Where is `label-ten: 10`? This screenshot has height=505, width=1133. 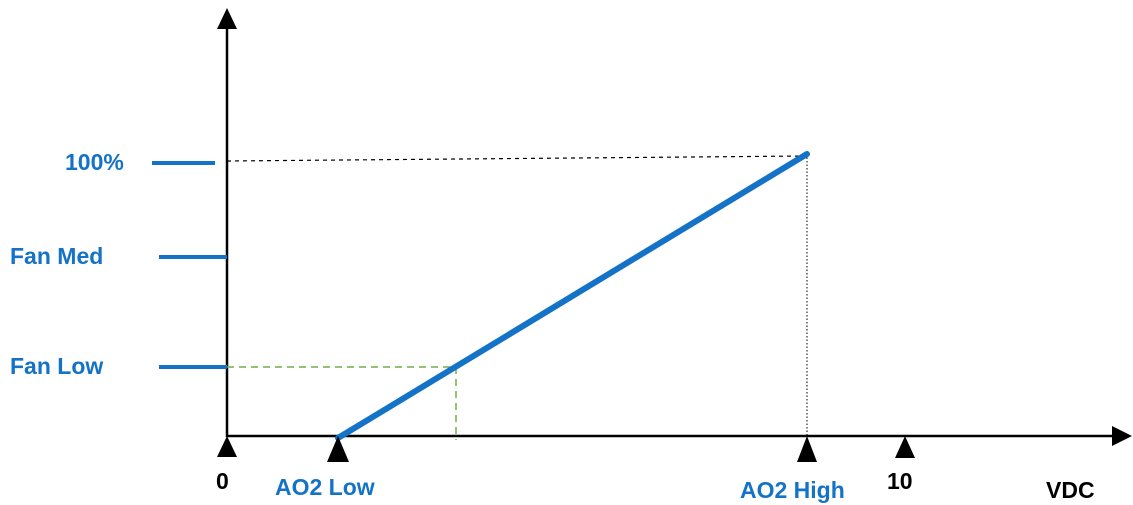 label-ten: 10 is located at coordinates (900, 481).